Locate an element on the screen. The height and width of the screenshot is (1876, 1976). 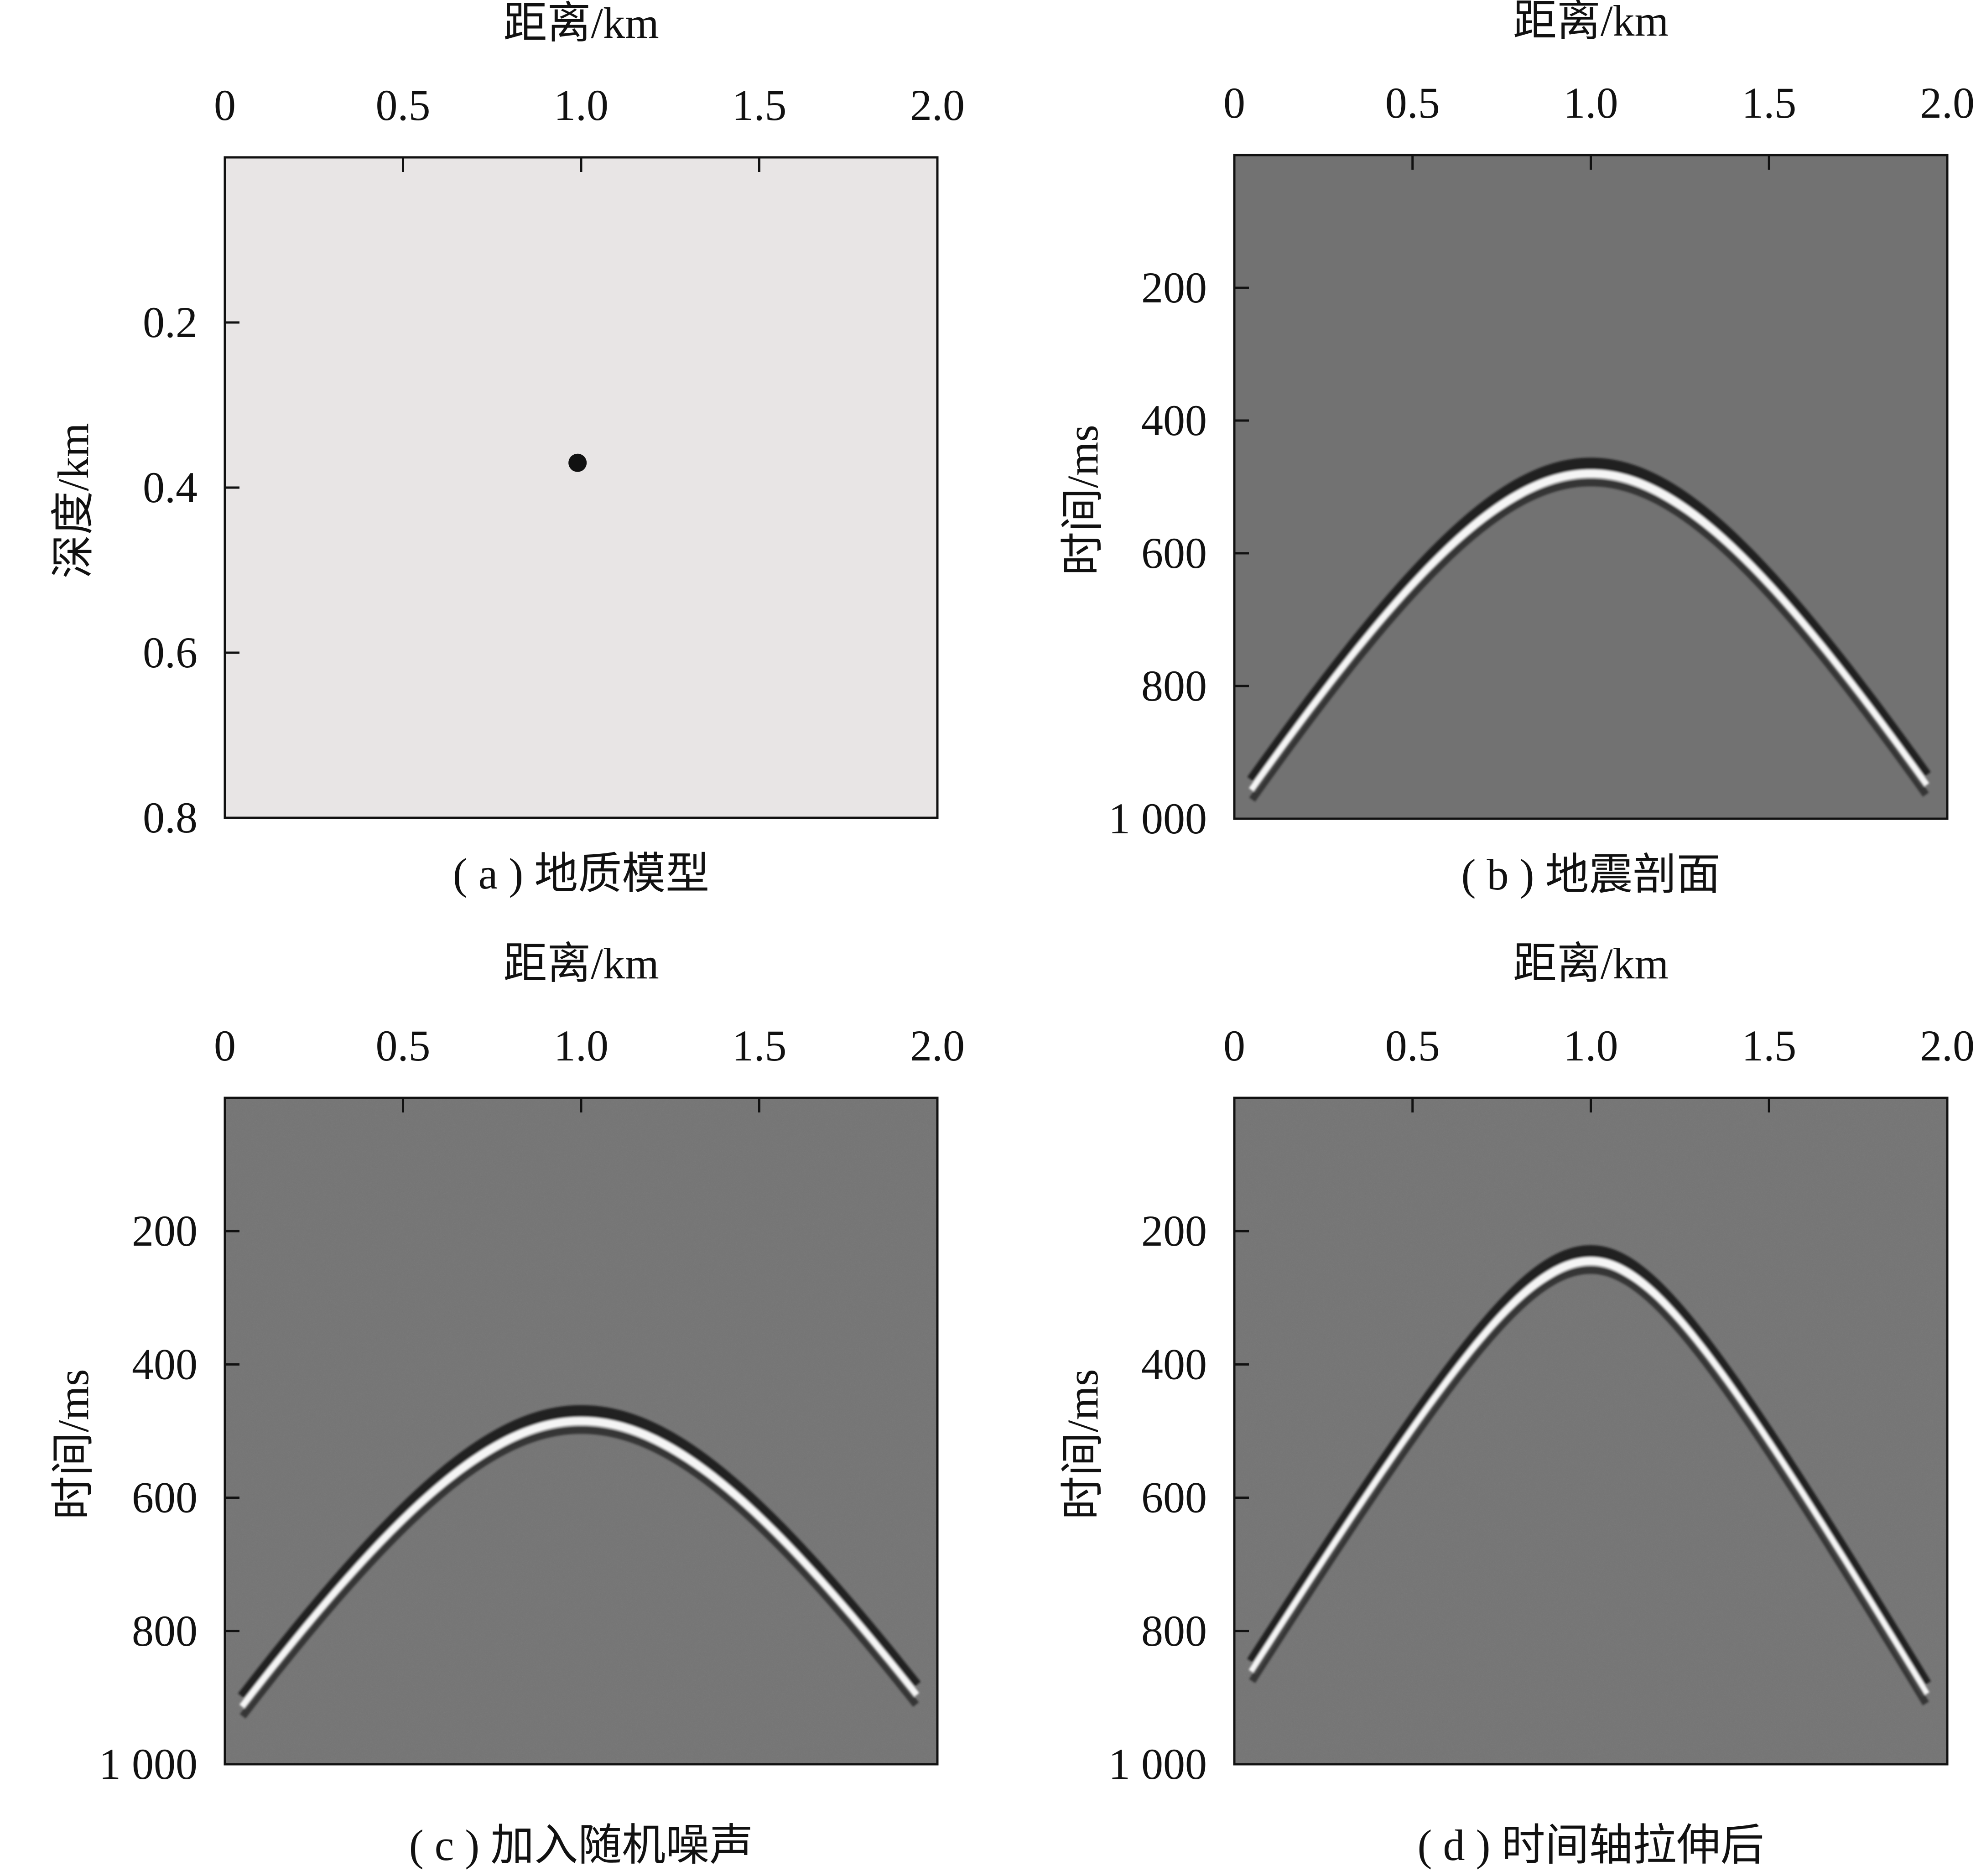
panel-caption: ( d ) 时间轴拉伸后 is located at coordinates (1591, 1845).